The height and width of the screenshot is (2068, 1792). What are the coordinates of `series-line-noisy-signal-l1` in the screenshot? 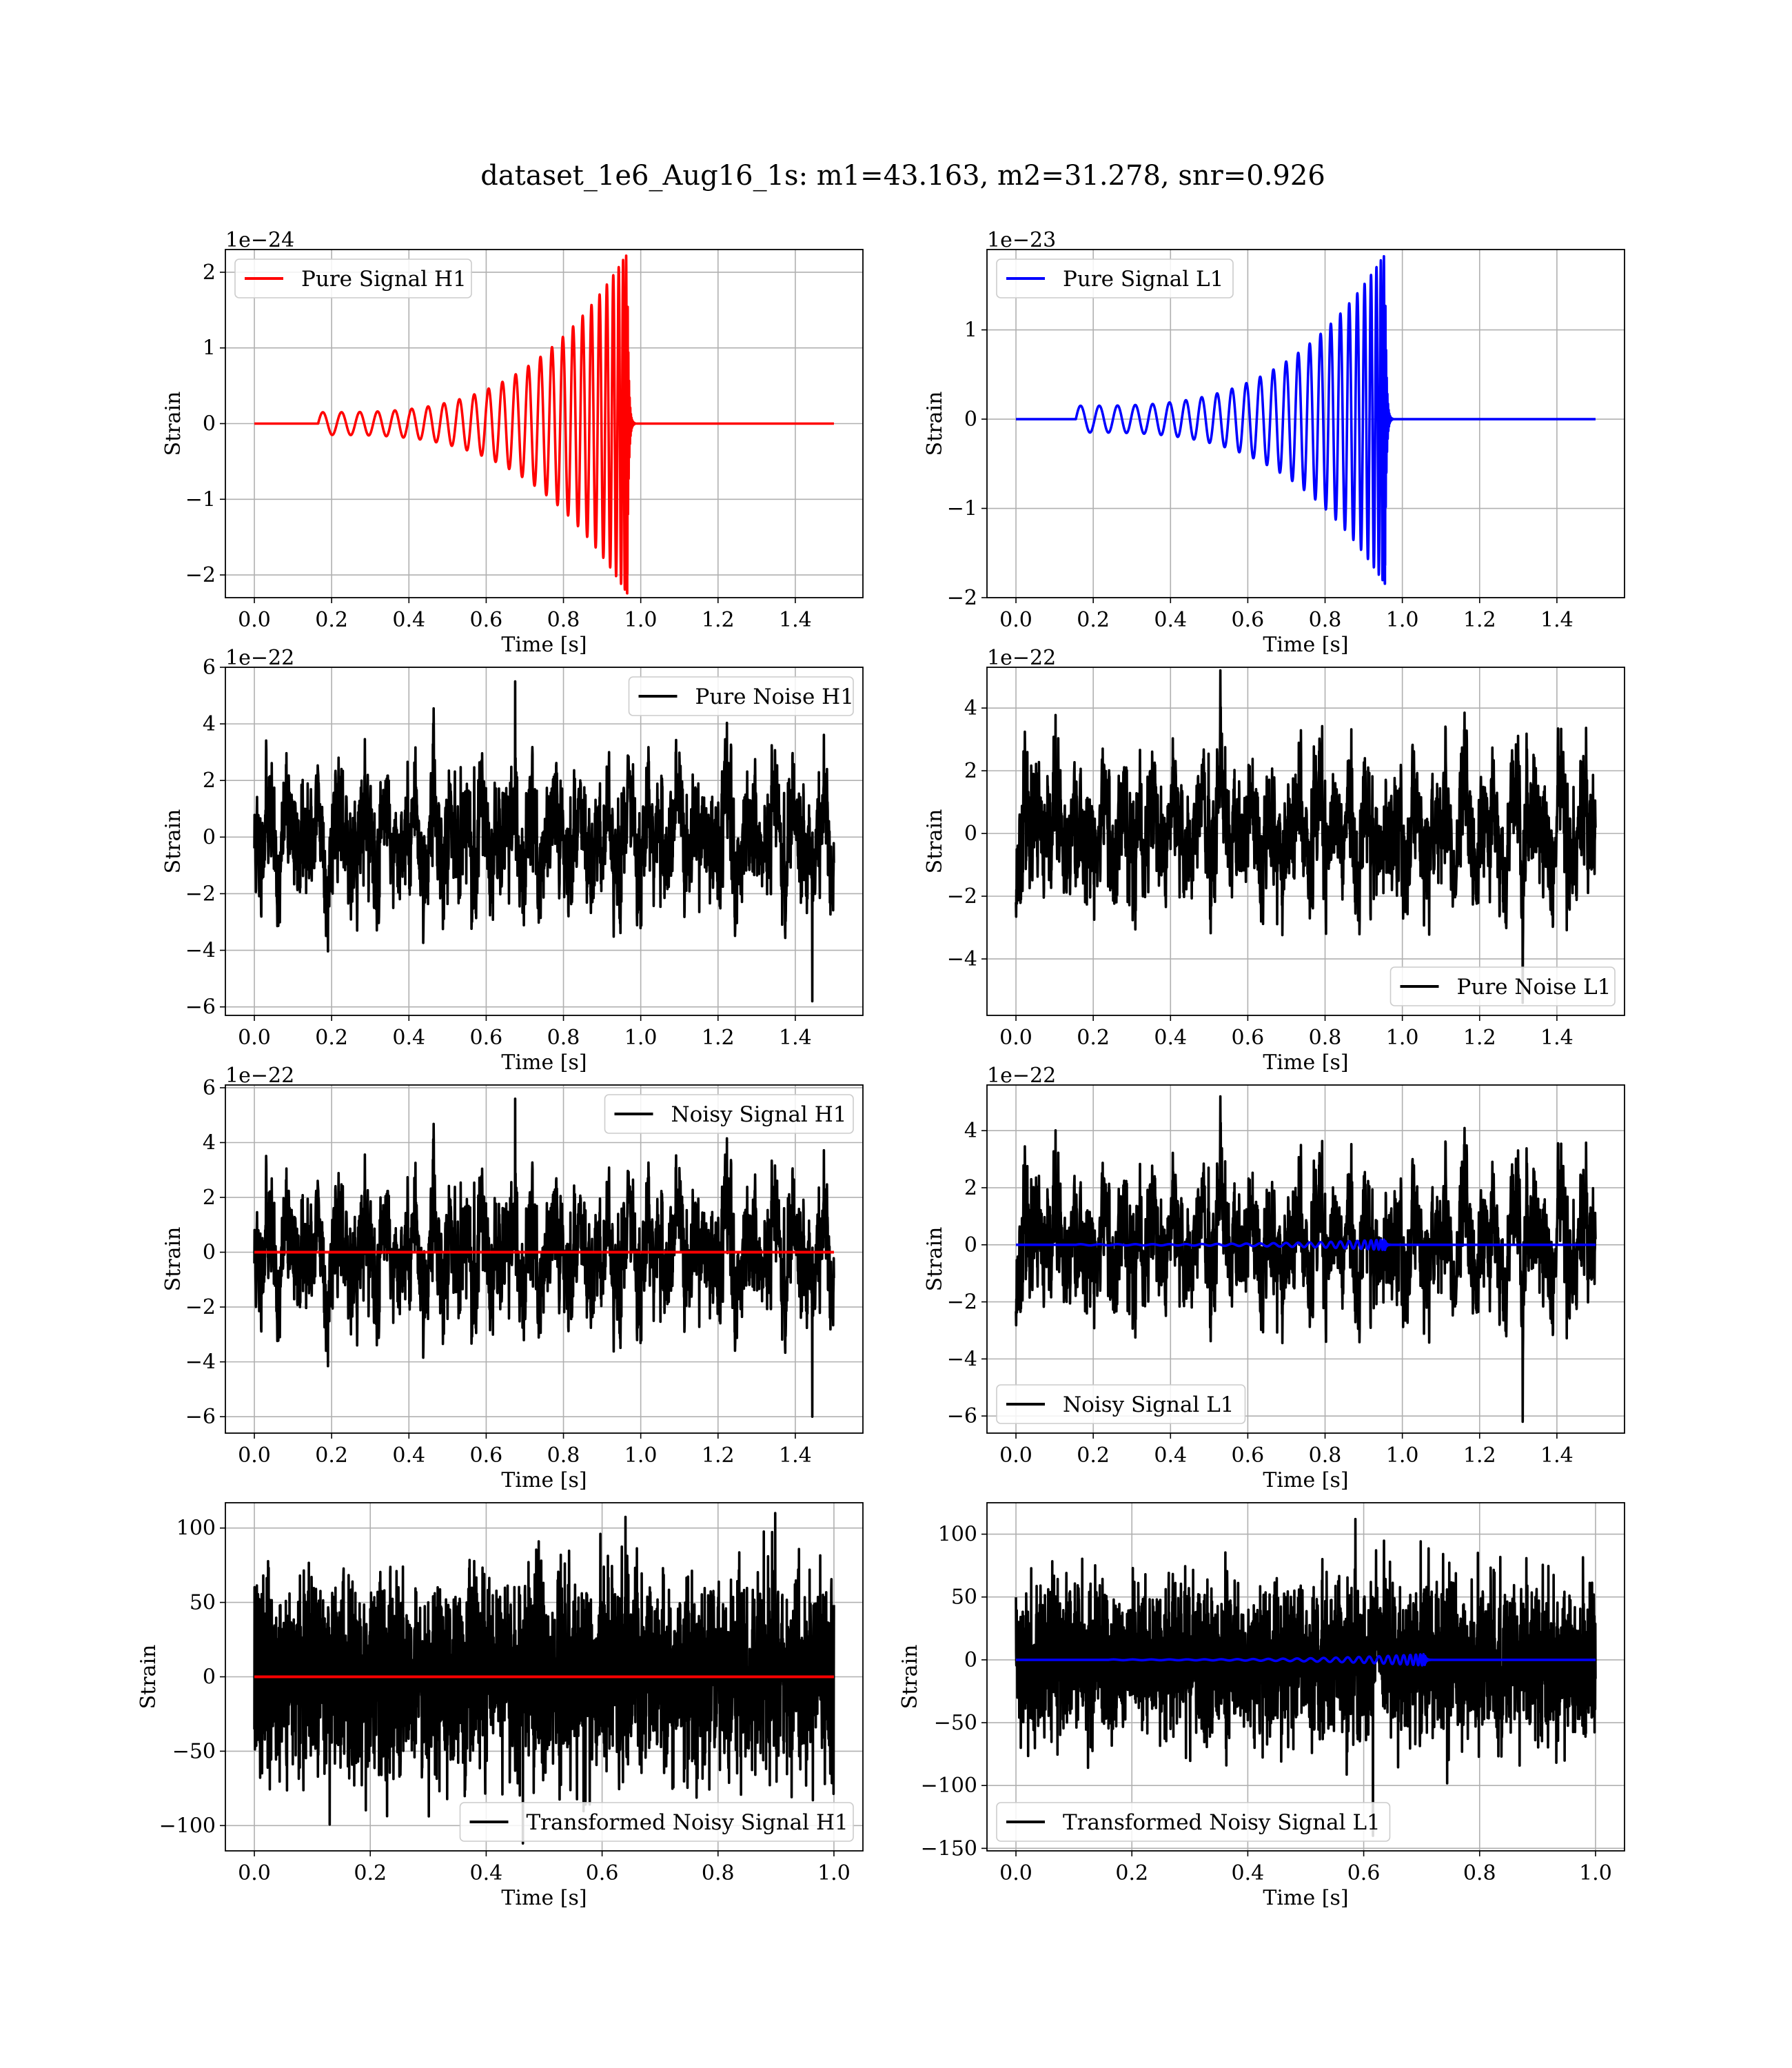 It's located at (1306, 1259).